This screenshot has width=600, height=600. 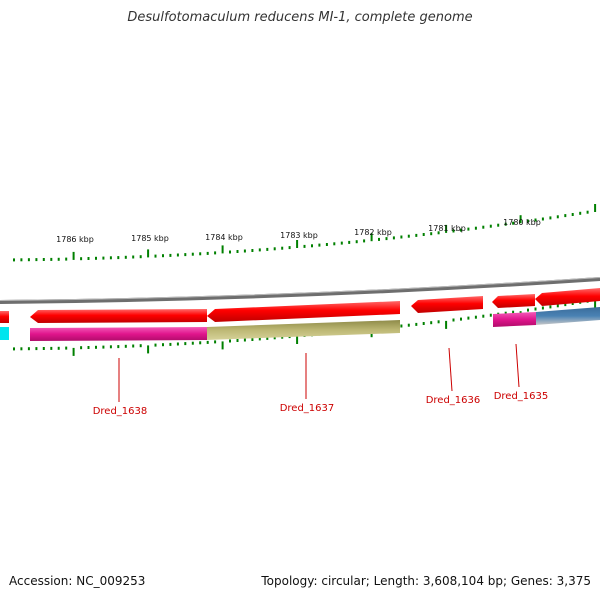 What do you see at coordinates (4, 317) in the screenshot?
I see `cds-arrow-partial` at bounding box center [4, 317].